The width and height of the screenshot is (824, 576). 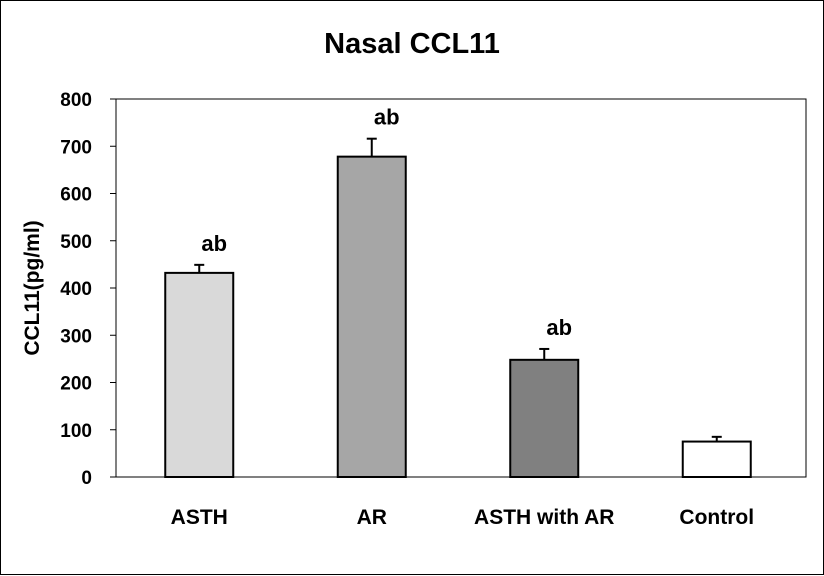 What do you see at coordinates (76, 336) in the screenshot?
I see `y-tick-label: 300` at bounding box center [76, 336].